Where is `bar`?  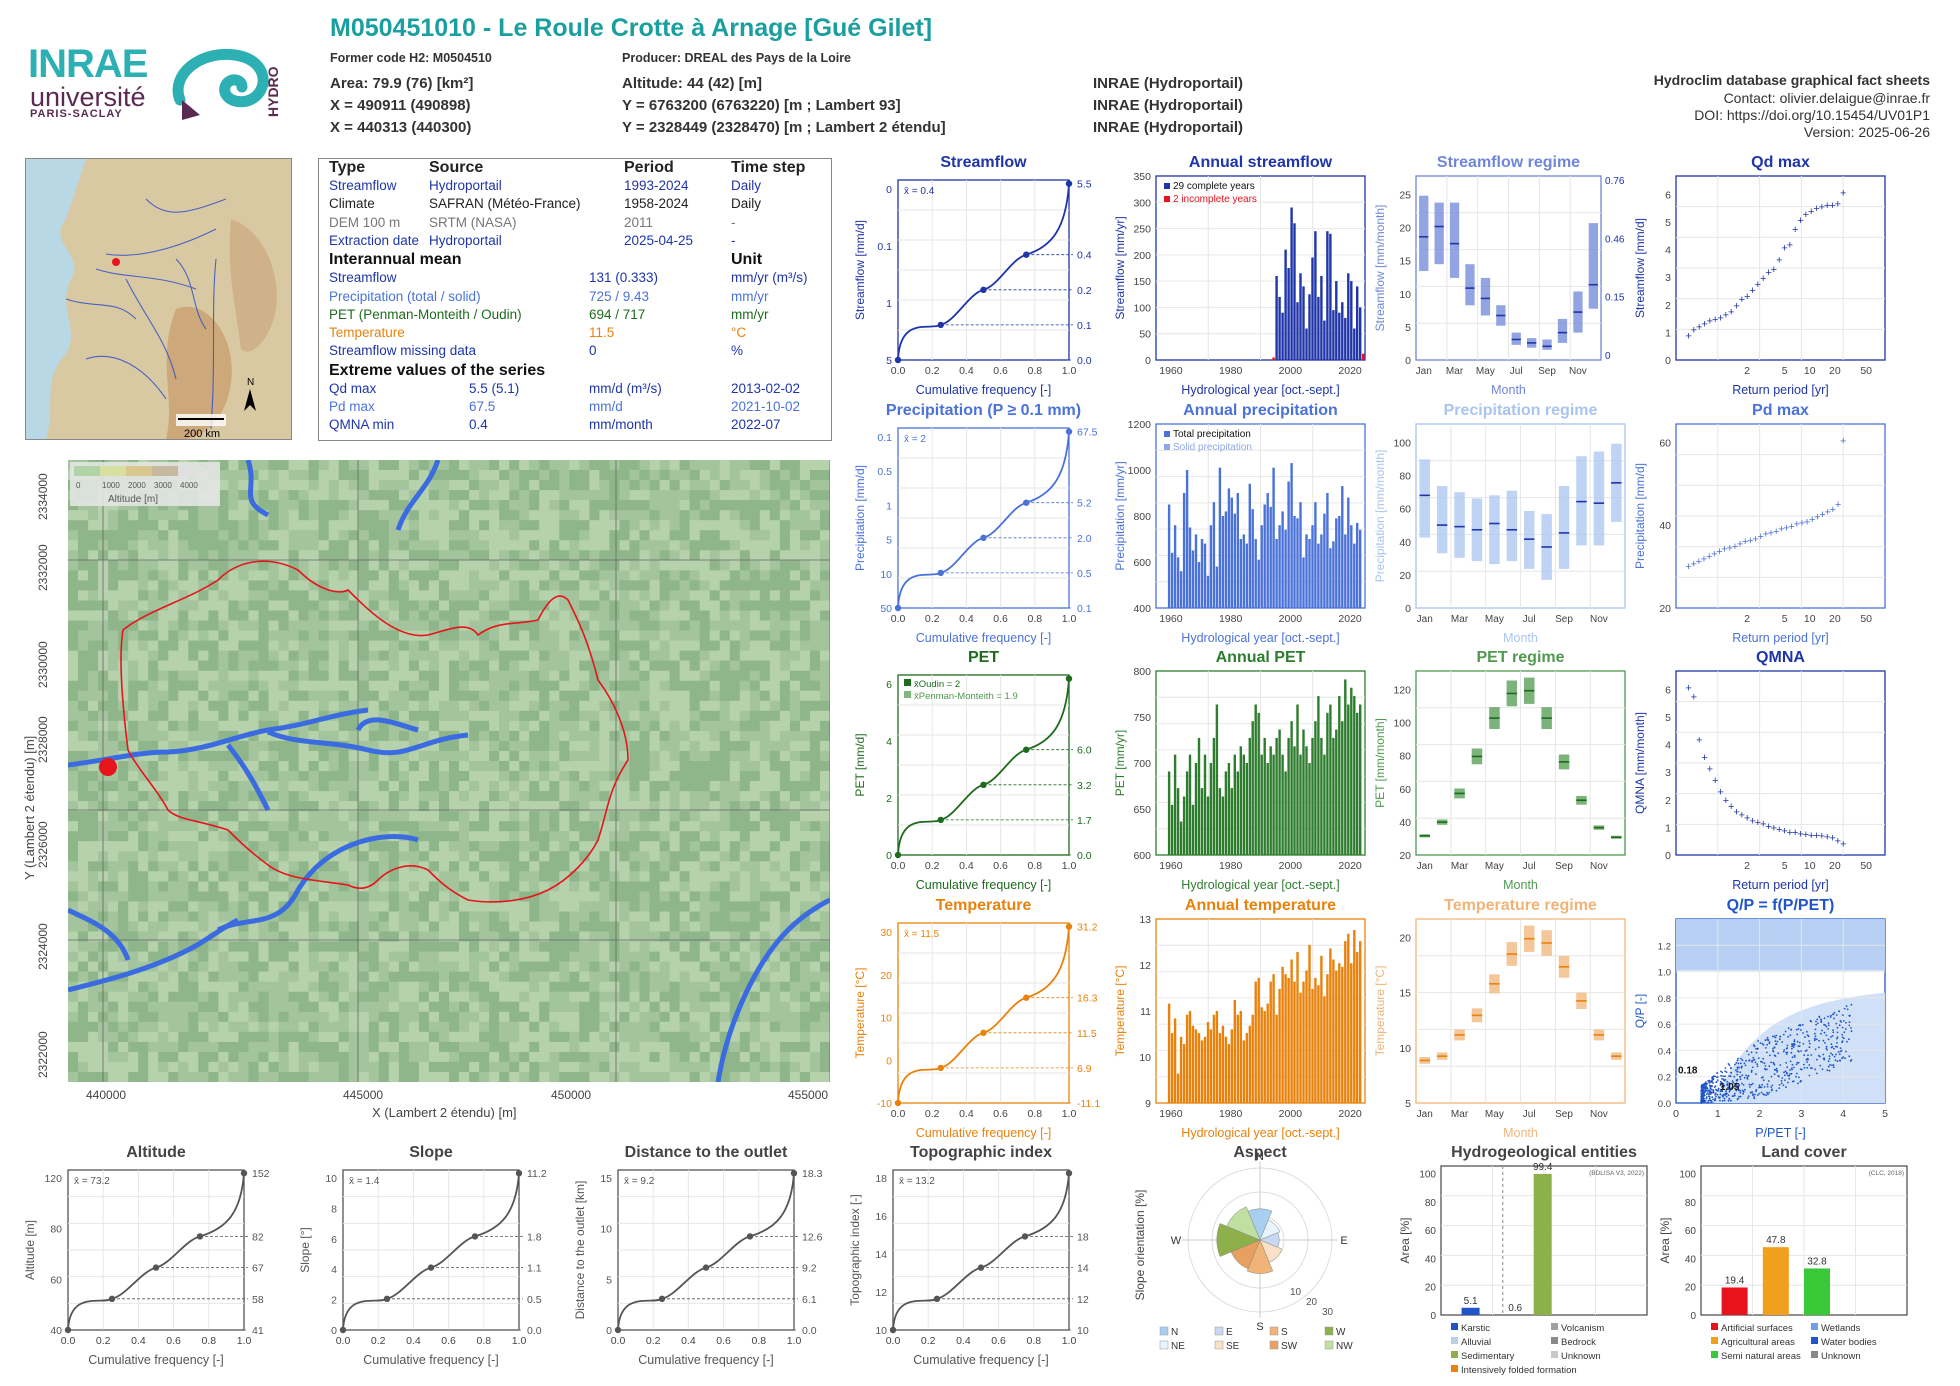
bar is located at coordinates (1360, 333).